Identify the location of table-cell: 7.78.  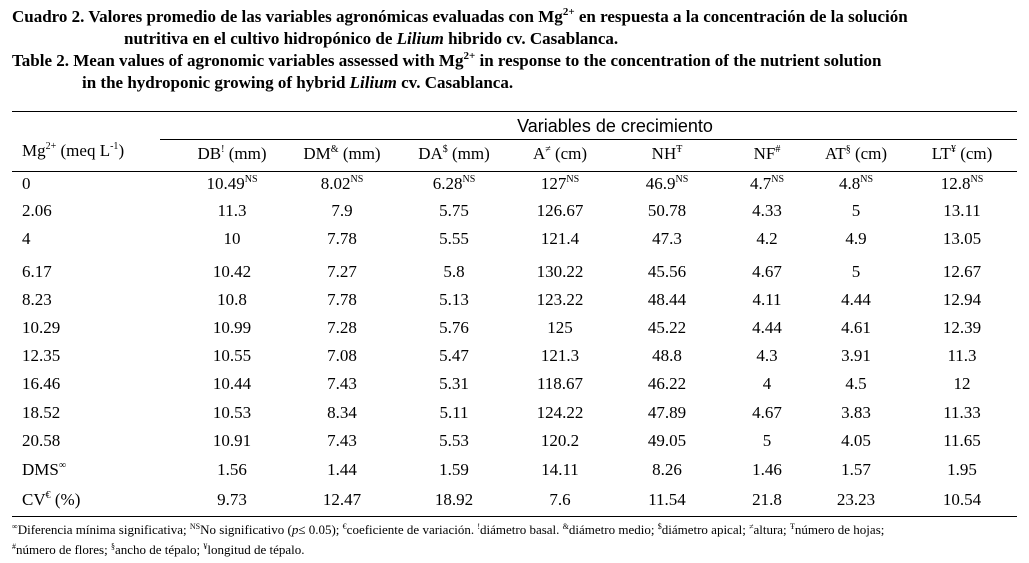
(342, 299).